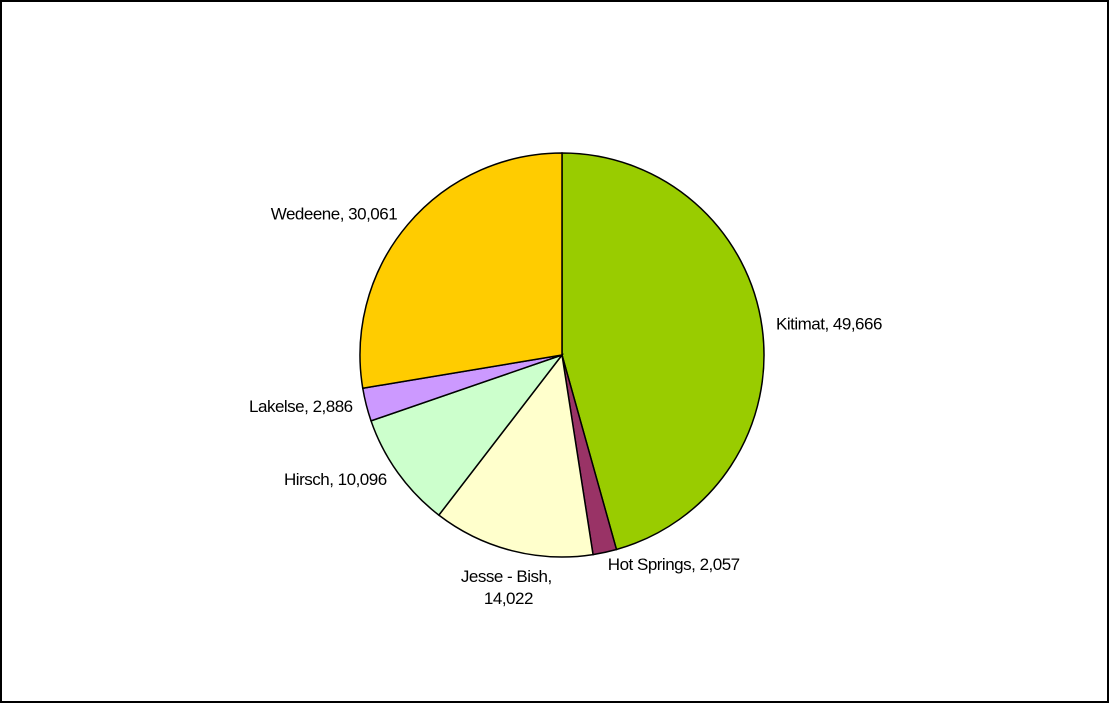 The height and width of the screenshot is (704, 1110). Describe the element at coordinates (649, 565) in the screenshot. I see `category-label: Hot Springs` at that location.